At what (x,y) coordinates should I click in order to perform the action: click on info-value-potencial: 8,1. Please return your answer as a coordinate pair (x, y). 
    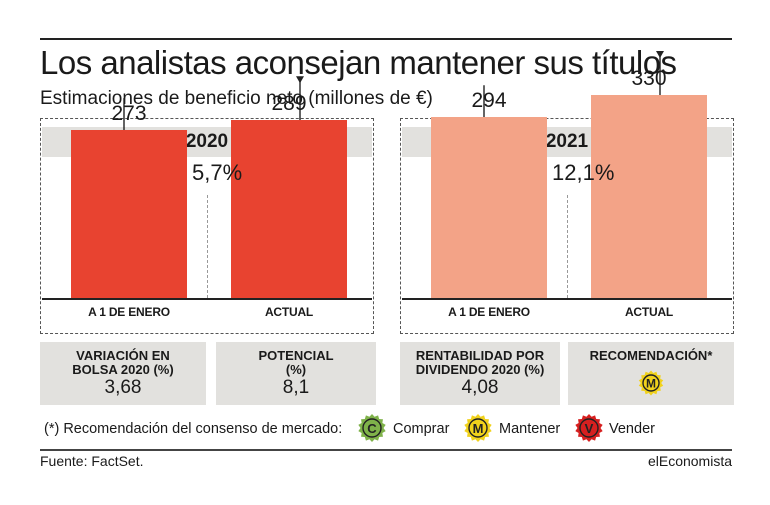
    Looking at the image, I should click on (296, 387).